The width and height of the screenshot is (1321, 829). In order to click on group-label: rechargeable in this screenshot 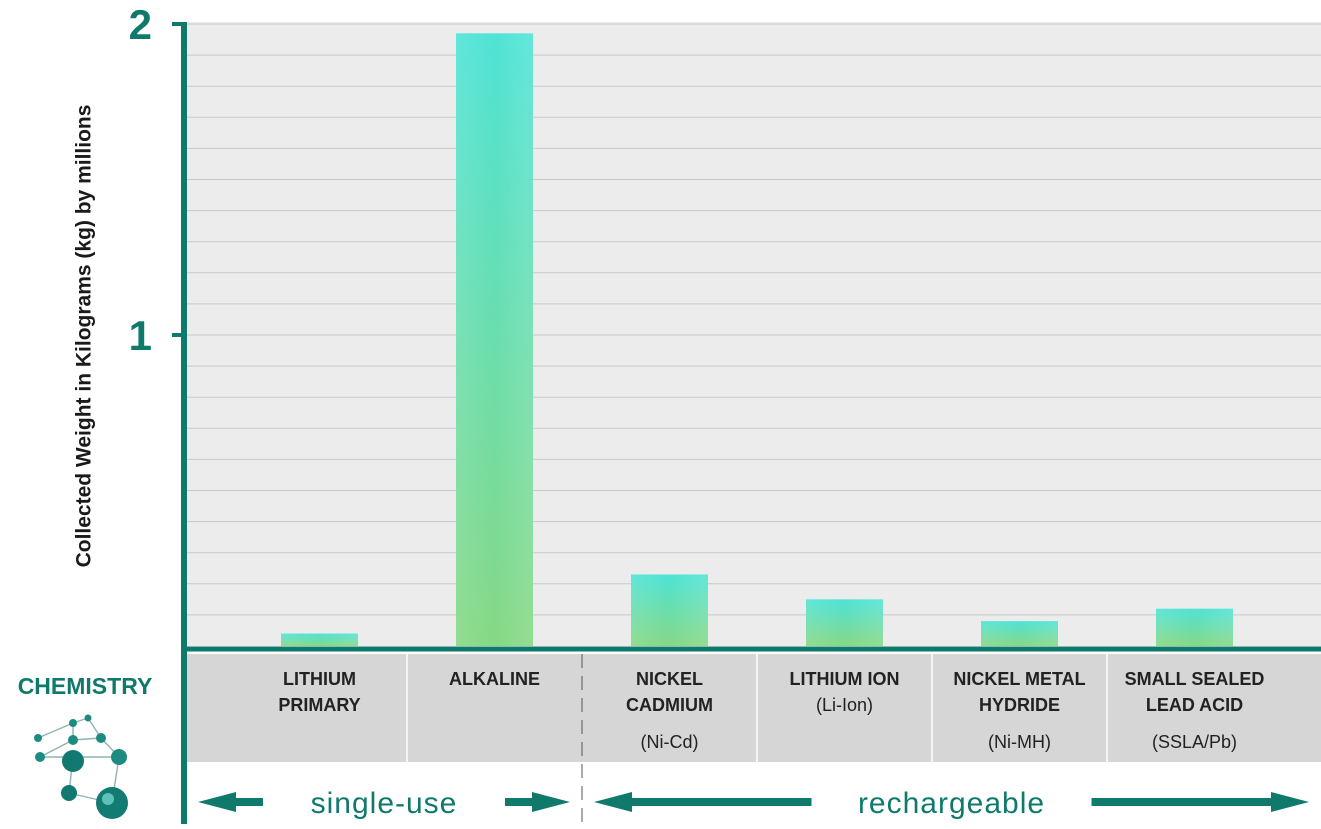, I will do `click(951, 803)`.